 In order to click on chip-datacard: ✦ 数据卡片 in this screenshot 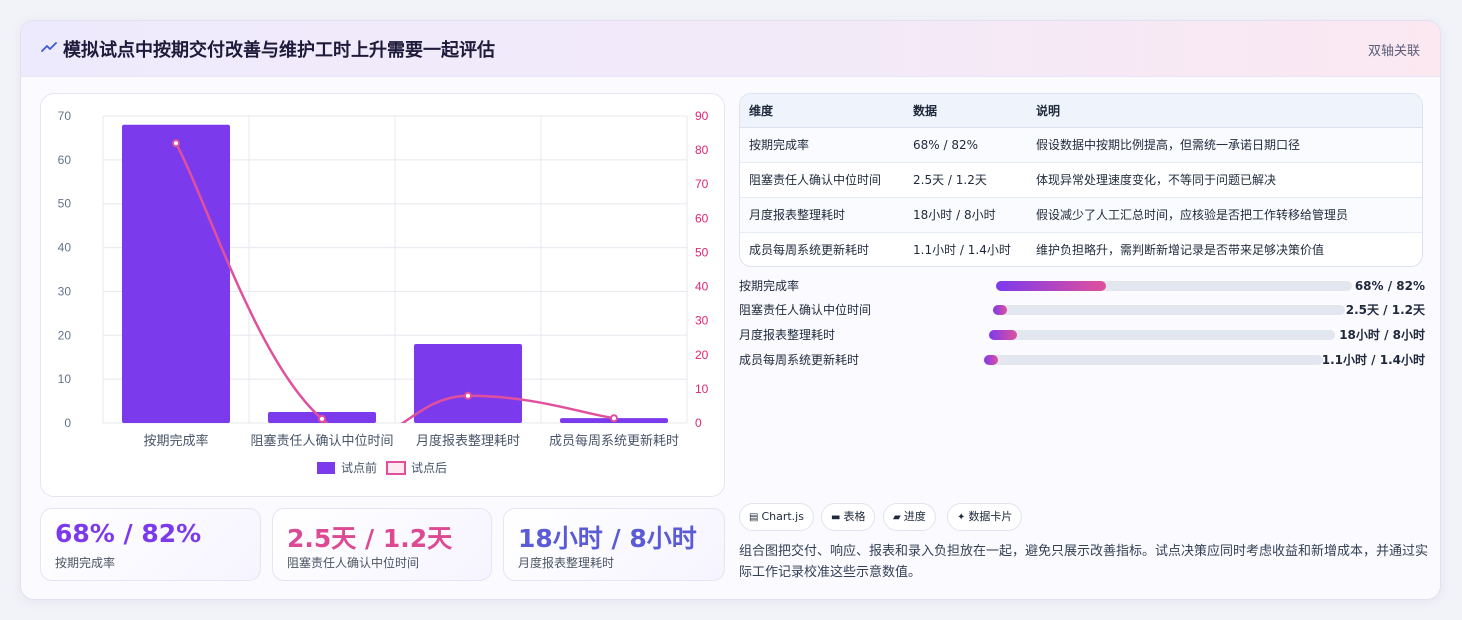, I will do `click(985, 517)`.